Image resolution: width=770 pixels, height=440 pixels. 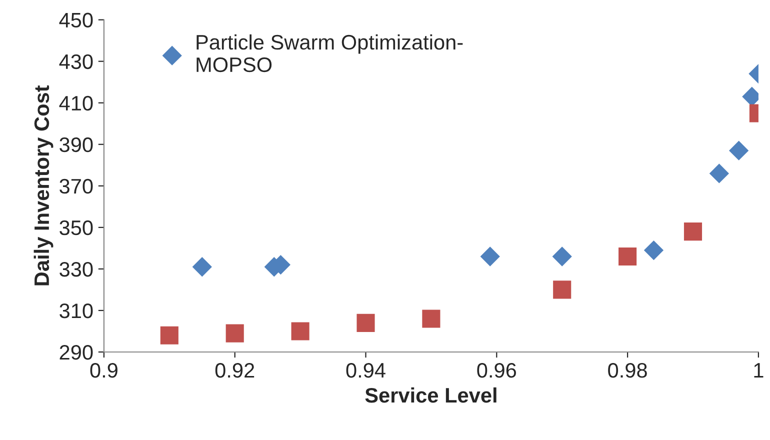 I want to click on x-tick-label: 0.96, so click(x=496, y=370).